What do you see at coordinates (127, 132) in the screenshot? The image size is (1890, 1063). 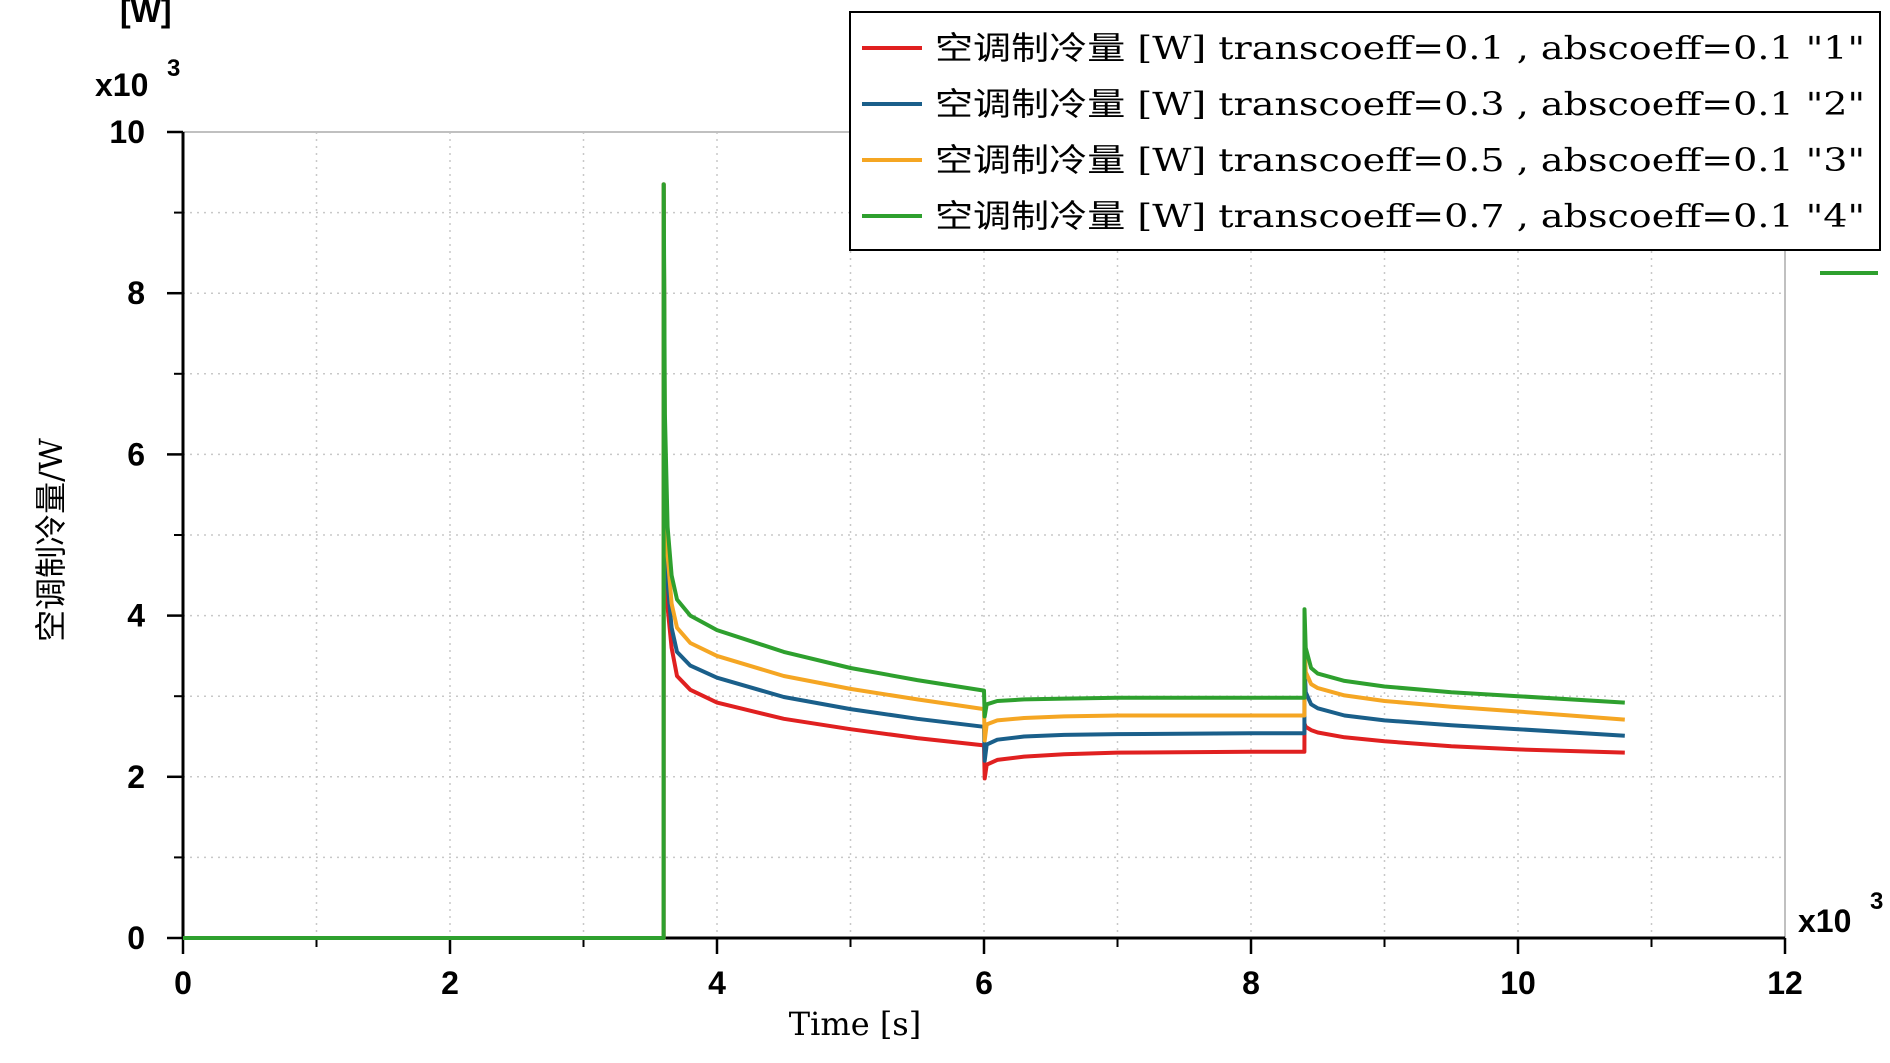 I see `y-tick-label: 10` at bounding box center [127, 132].